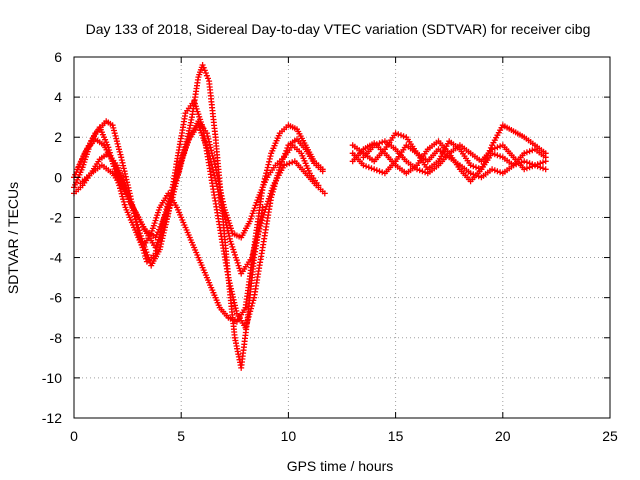  I want to click on y-tick-label: -12, so click(52, 418).